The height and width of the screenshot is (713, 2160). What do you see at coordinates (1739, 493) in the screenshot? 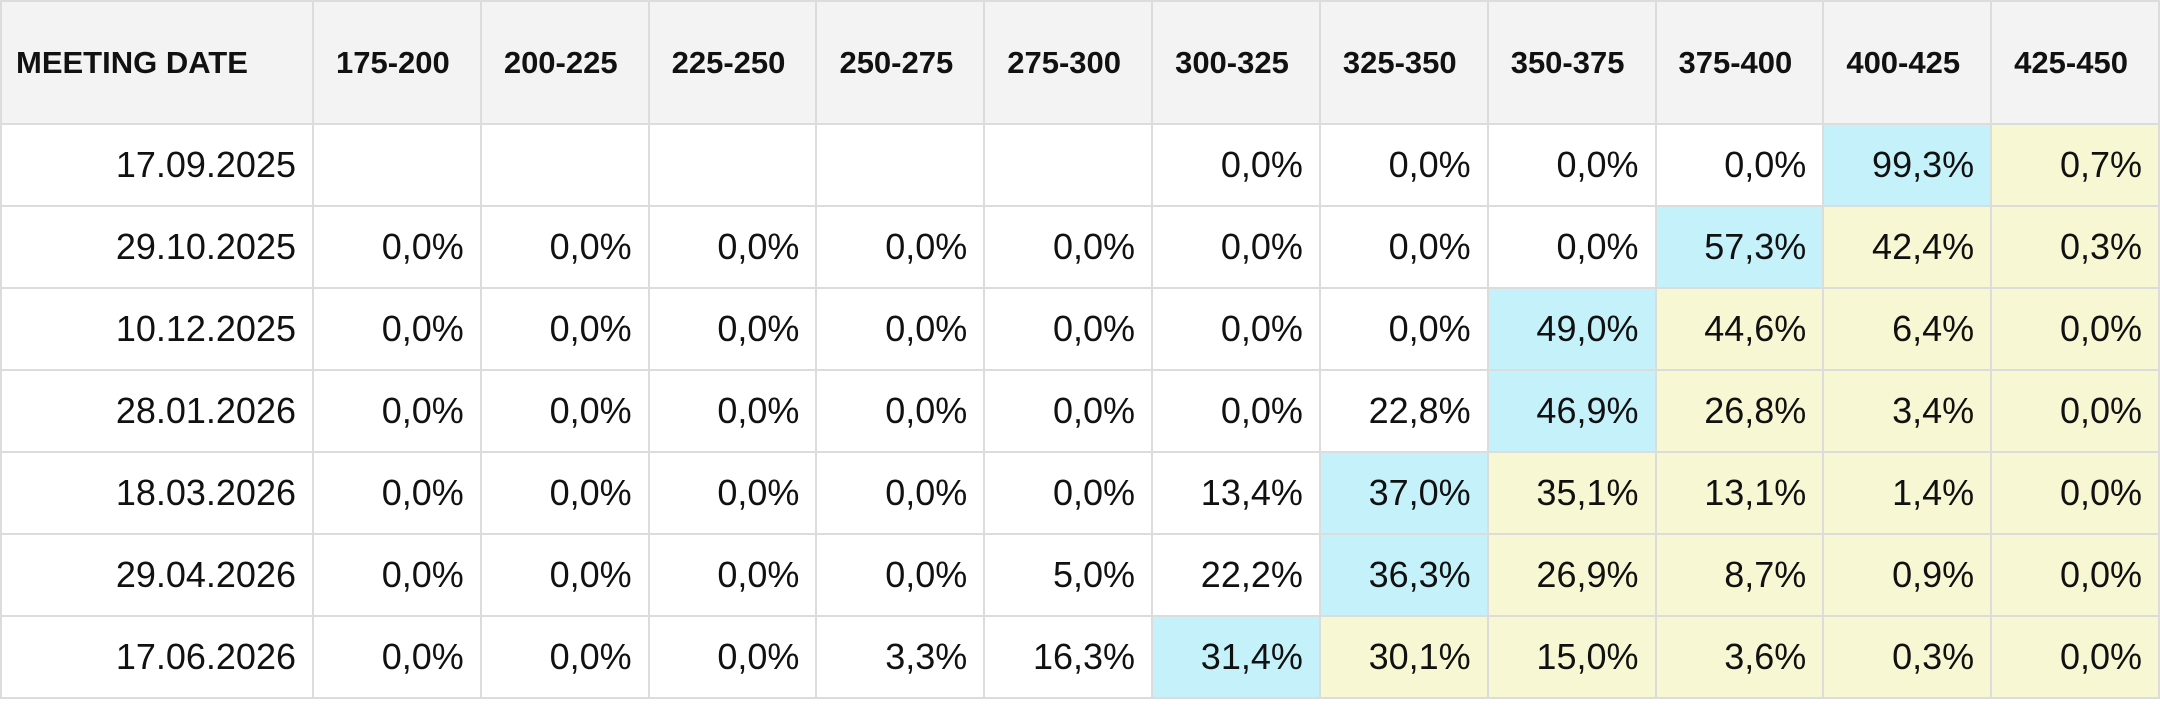
I see `probability-cell: 13,1%` at bounding box center [1739, 493].